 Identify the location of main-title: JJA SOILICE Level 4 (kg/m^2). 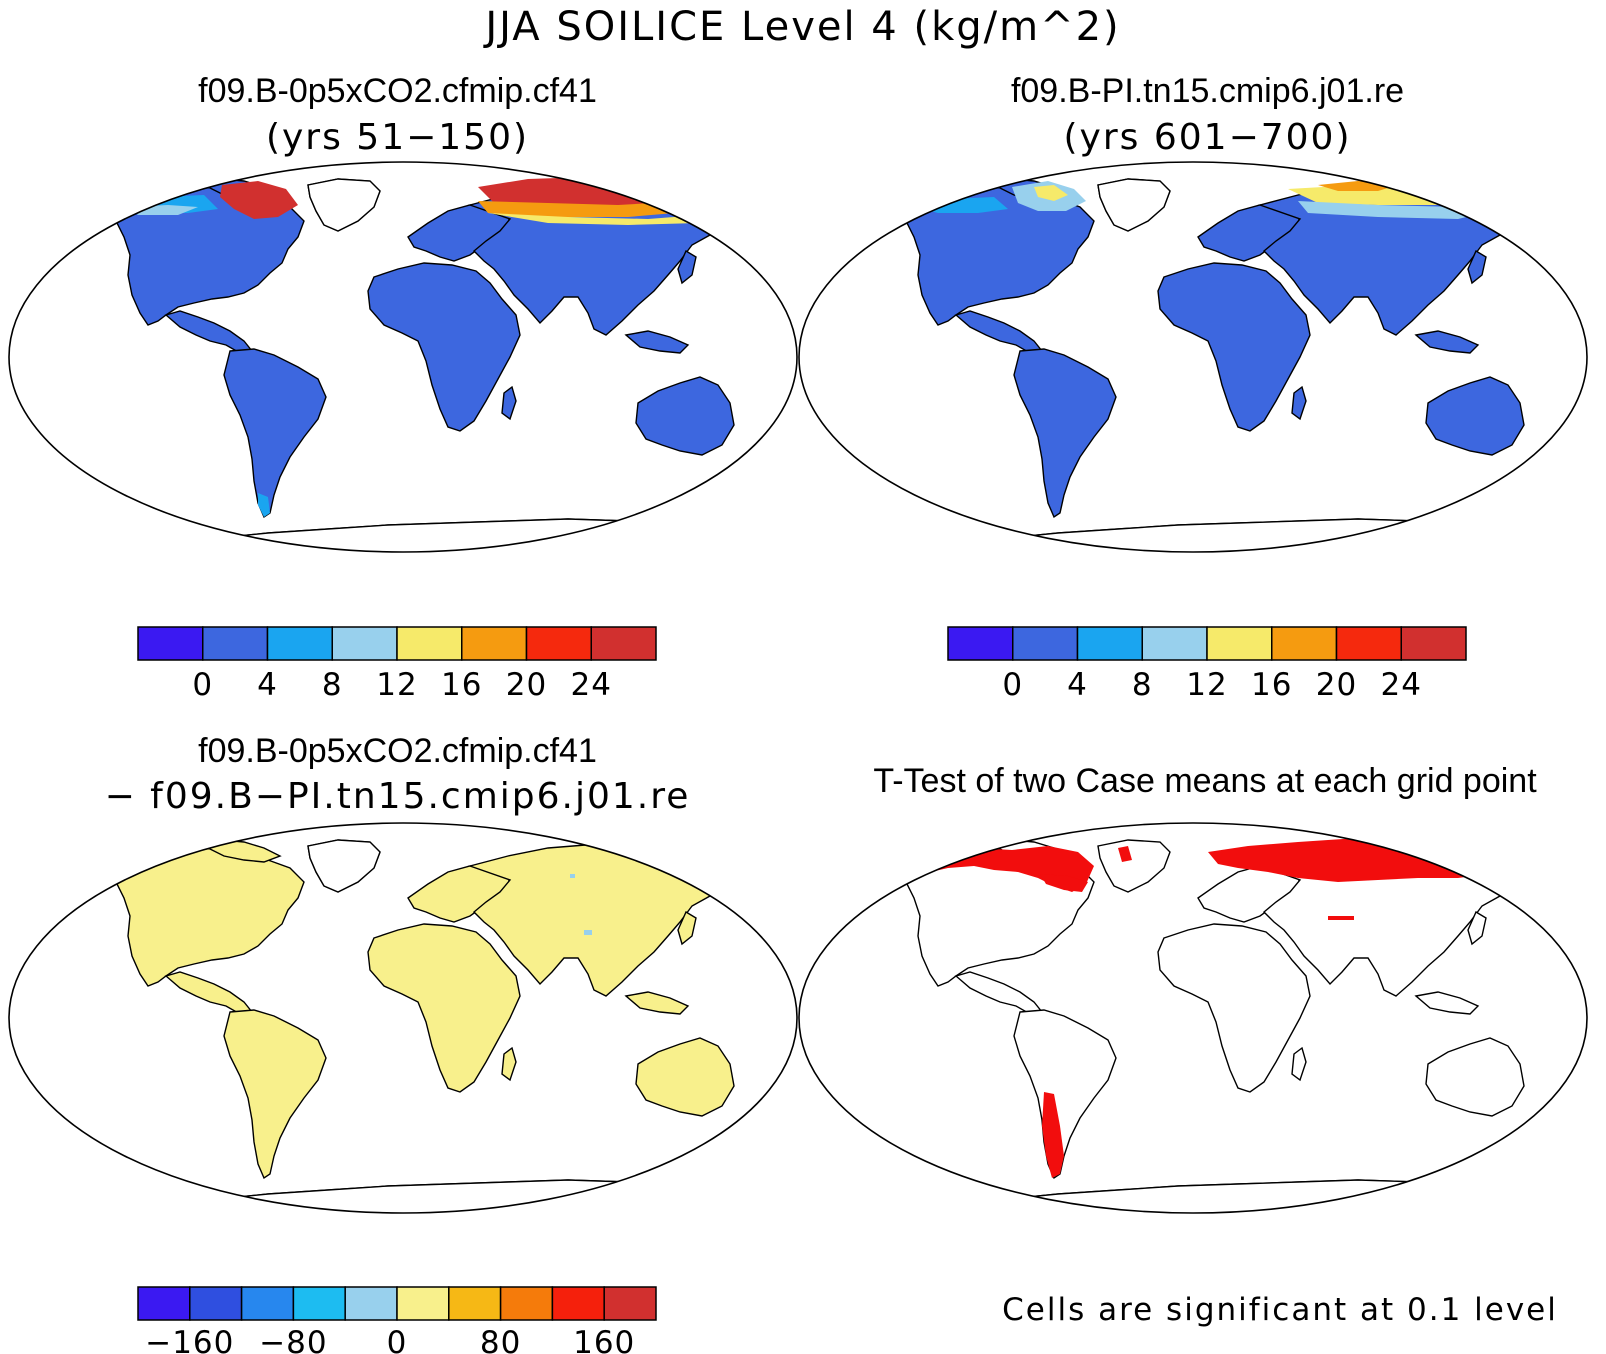
(803, 27).